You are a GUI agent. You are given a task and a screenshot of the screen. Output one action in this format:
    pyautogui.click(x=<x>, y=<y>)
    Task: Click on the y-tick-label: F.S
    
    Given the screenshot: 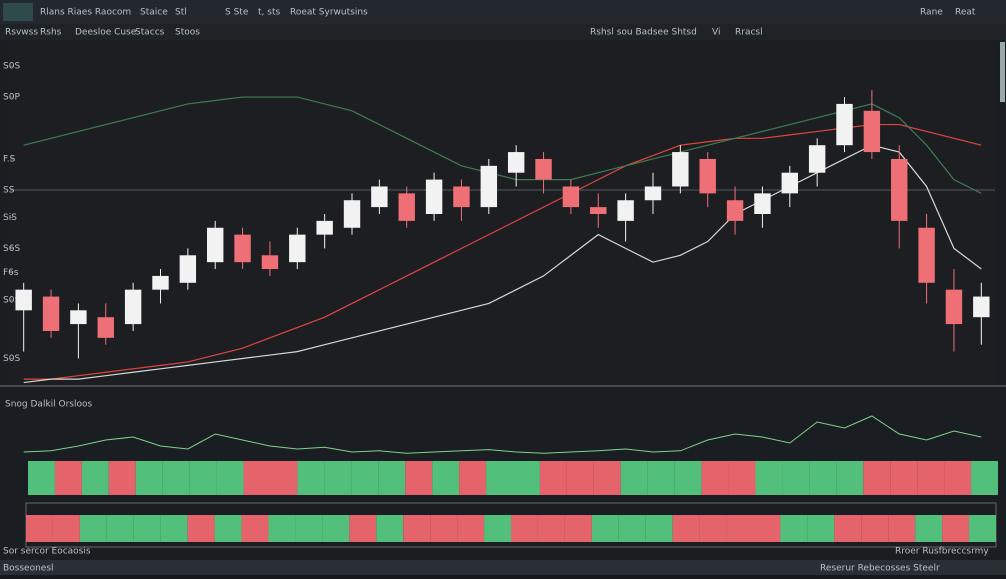 What is the action you would take?
    pyautogui.click(x=9, y=159)
    